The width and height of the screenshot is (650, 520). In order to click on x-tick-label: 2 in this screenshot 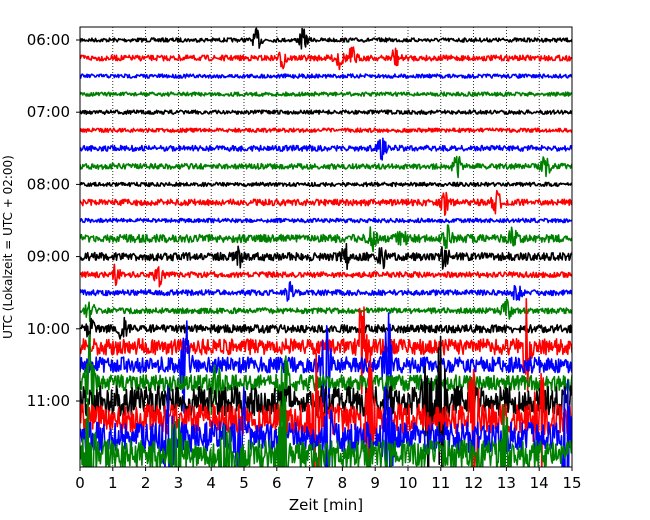, I will do `click(146, 483)`.